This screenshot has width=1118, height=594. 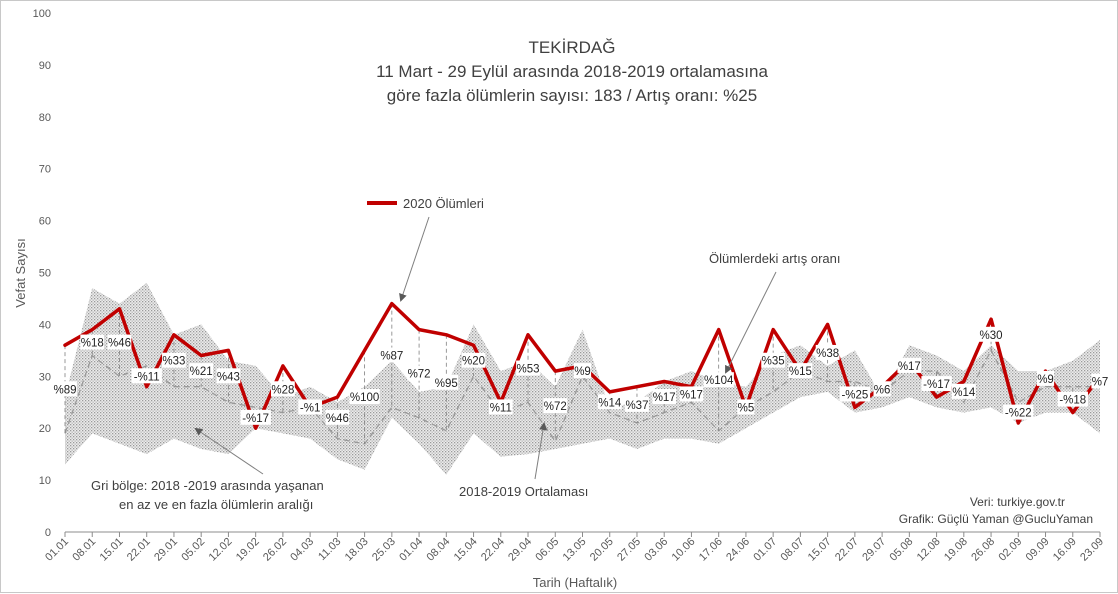 I want to click on x-axis-title: Tarih (Haftalık), so click(x=575, y=582).